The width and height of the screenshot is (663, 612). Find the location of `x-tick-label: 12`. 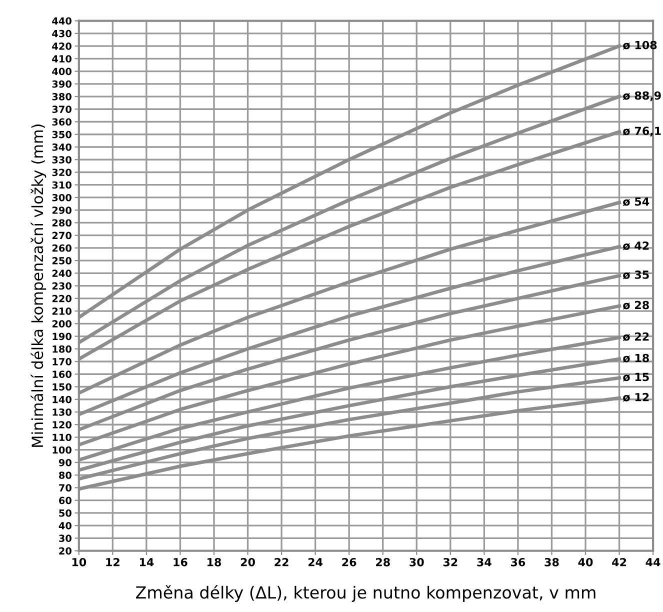

x-tick-label: 12 is located at coordinates (113, 562).